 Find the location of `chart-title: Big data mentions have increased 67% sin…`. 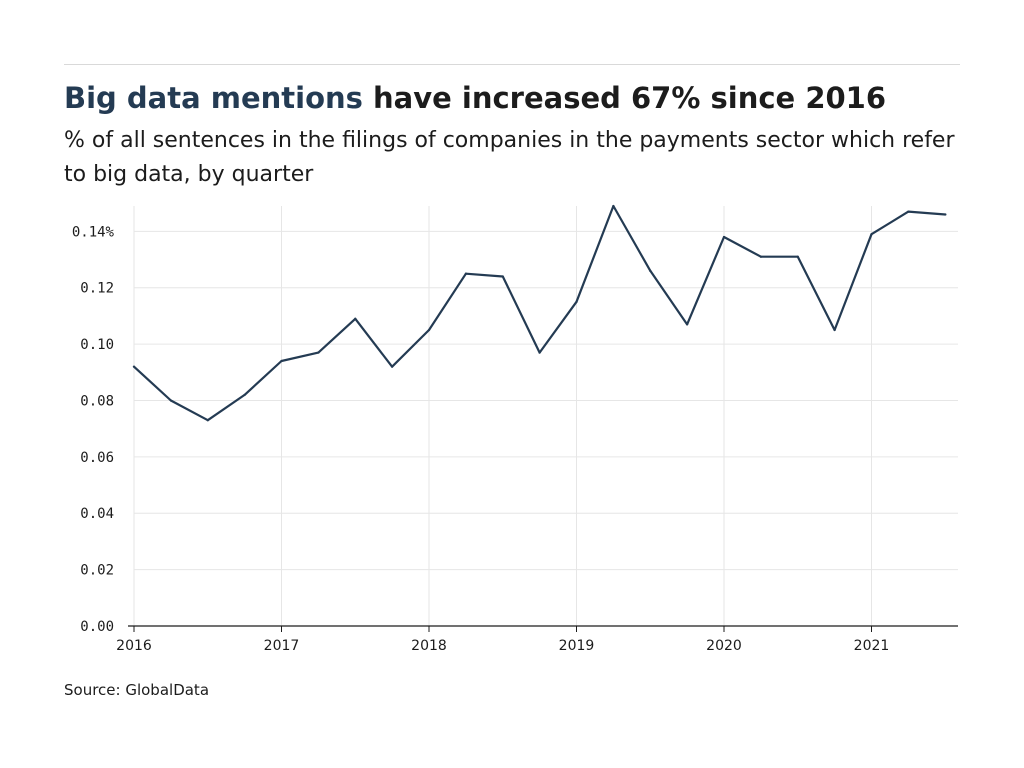

chart-title: Big data mentions have increased 67% sin… is located at coordinates (475, 98).